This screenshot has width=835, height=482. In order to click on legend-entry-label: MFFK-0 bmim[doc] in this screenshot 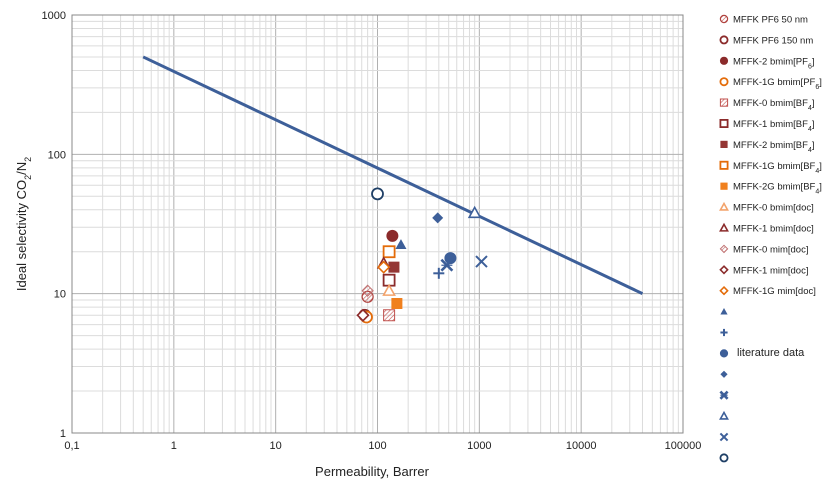, I will do `click(773, 208)`.